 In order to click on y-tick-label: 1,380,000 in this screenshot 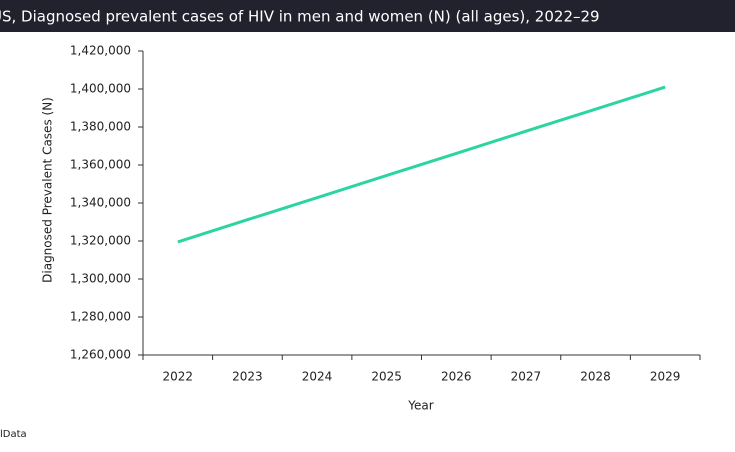, I will do `click(100, 127)`.